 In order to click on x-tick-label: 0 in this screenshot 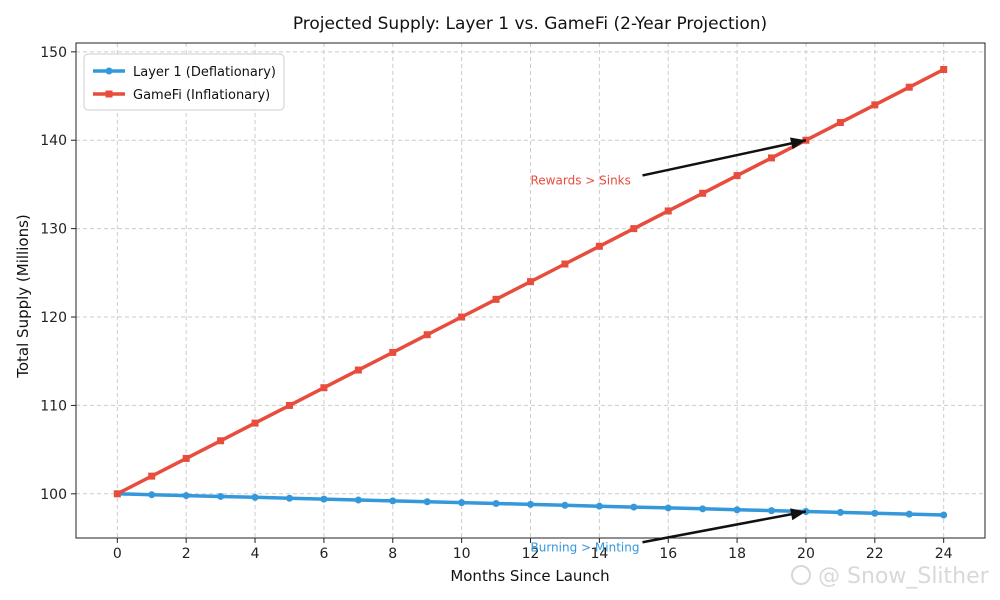, I will do `click(117, 554)`.